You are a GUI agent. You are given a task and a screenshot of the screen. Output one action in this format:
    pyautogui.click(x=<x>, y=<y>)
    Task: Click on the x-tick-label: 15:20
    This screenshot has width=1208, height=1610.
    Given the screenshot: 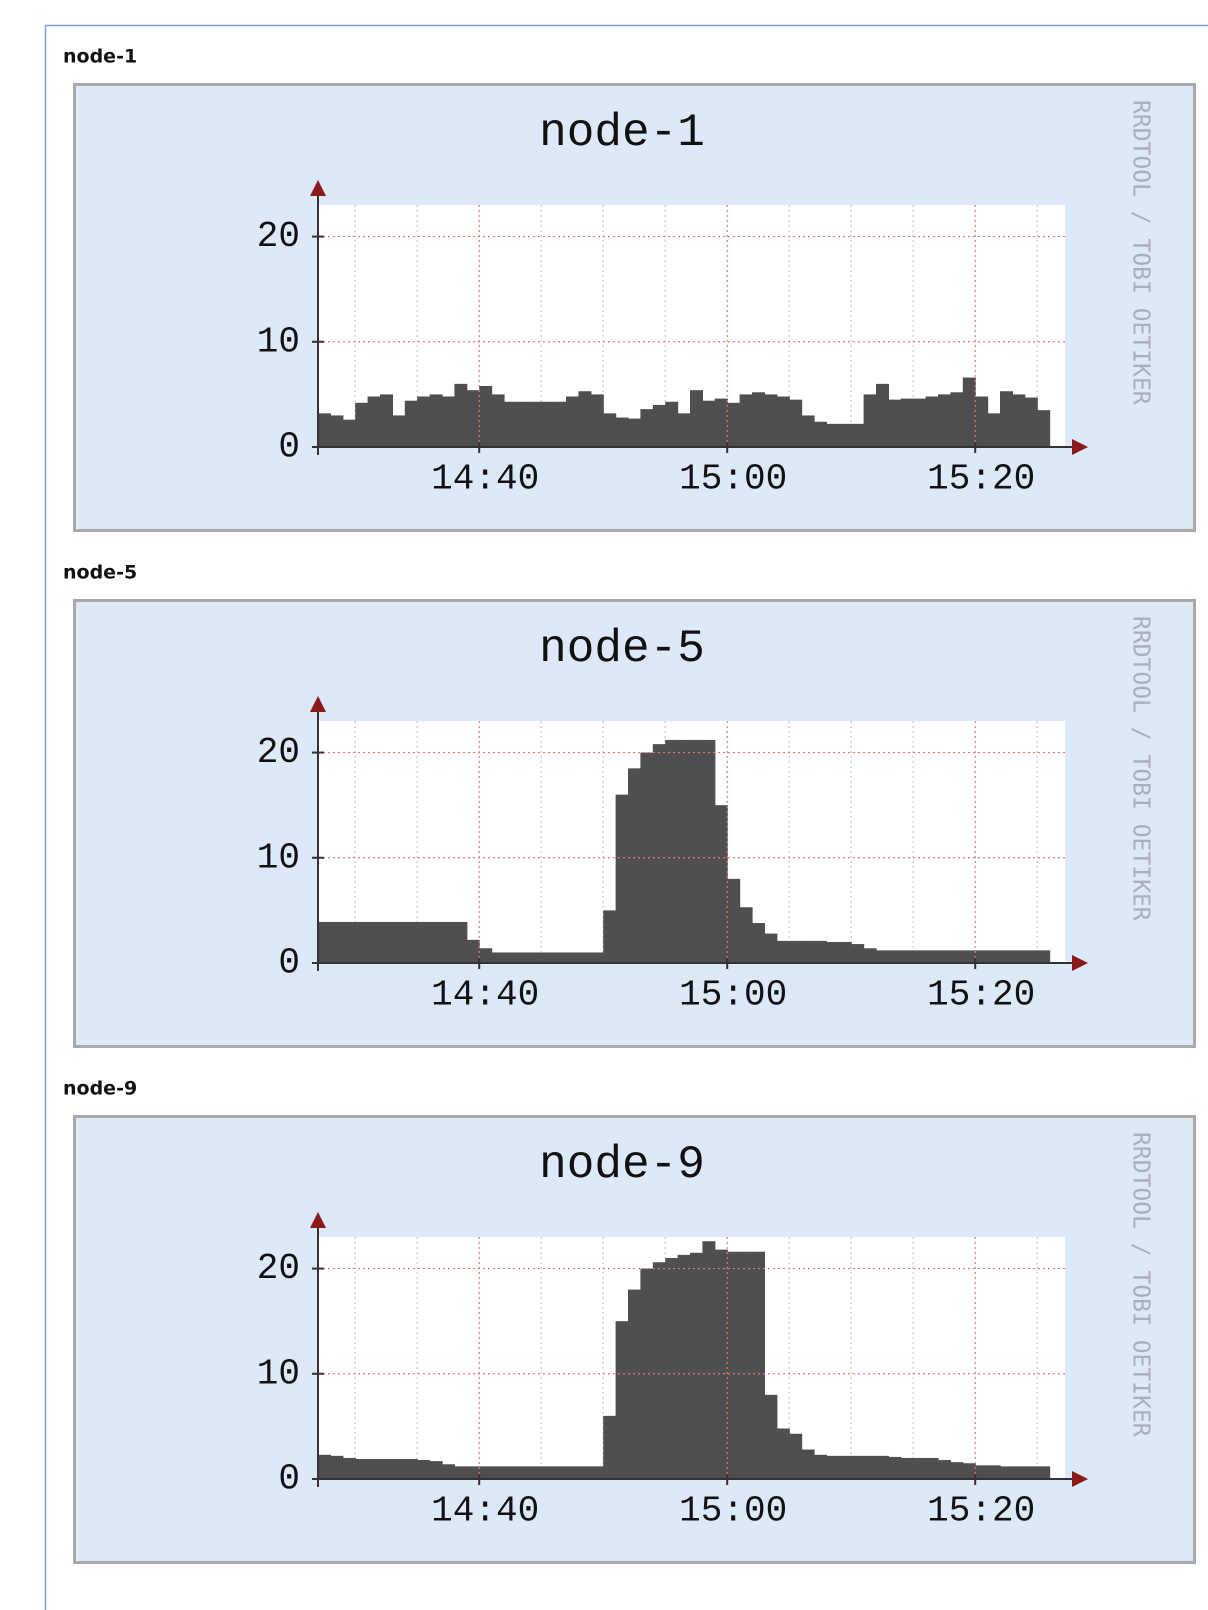 What is the action you would take?
    pyautogui.click(x=981, y=995)
    